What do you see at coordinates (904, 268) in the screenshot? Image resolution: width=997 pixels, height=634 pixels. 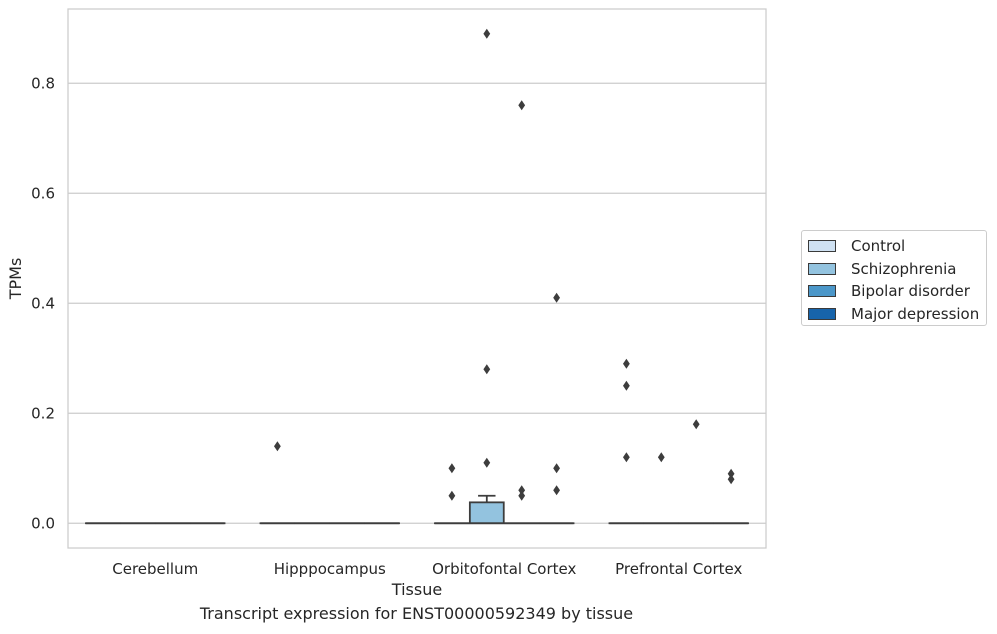 I see `legend-label-schizophrenia: Schizophrenia` at bounding box center [904, 268].